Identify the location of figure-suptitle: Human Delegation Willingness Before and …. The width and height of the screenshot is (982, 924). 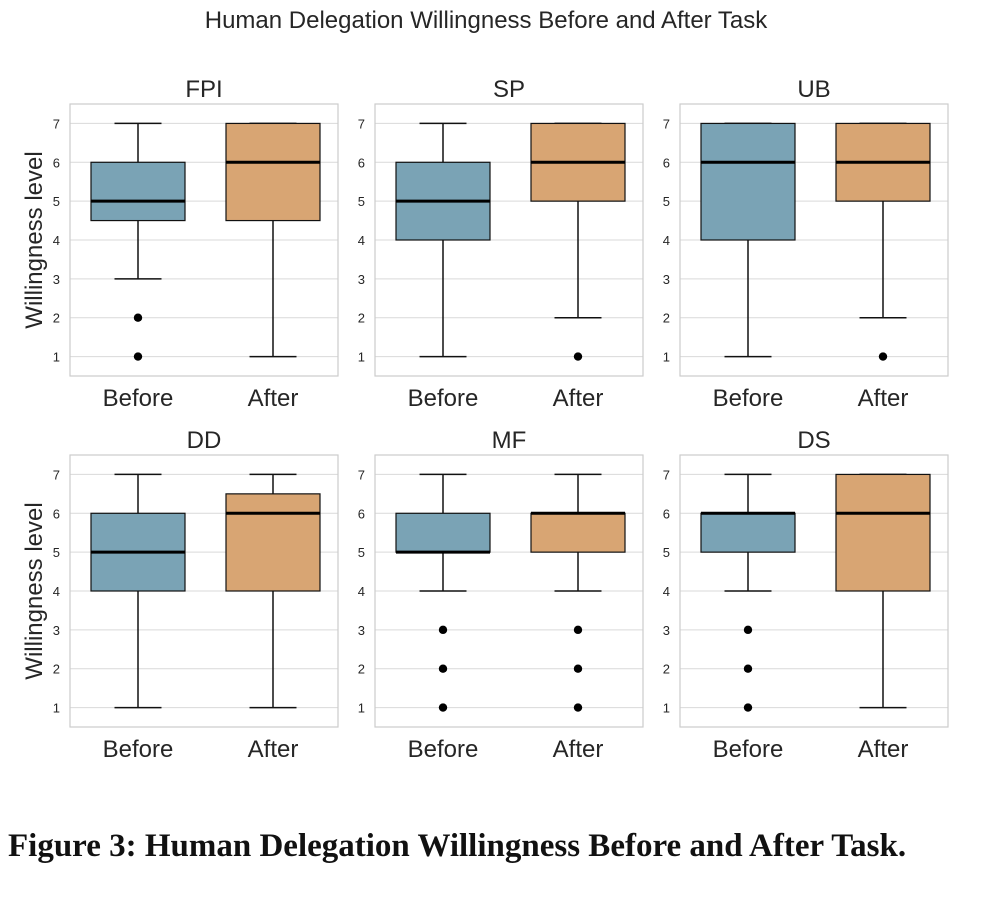
(487, 20).